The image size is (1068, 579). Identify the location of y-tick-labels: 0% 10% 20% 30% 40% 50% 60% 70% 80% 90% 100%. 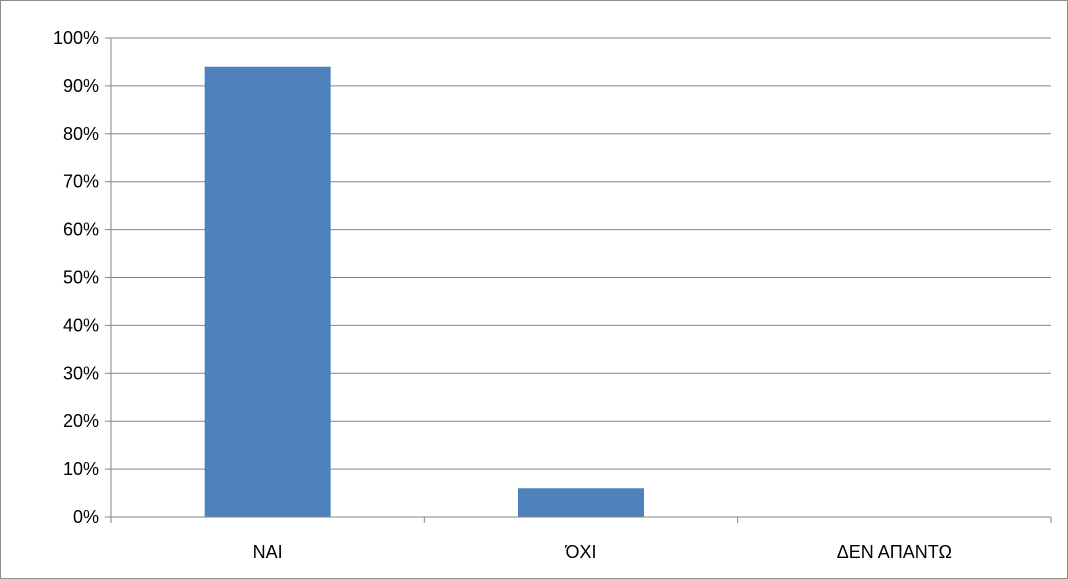
(76, 277).